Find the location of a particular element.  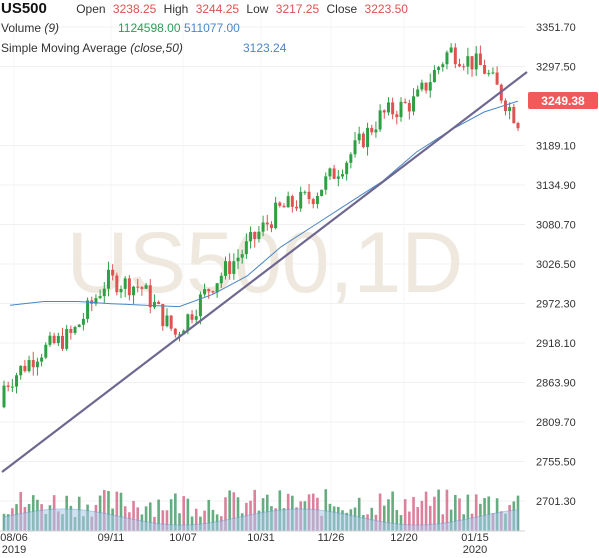

sma-label: Simple Moving Average is located at coordinates (64, 48).